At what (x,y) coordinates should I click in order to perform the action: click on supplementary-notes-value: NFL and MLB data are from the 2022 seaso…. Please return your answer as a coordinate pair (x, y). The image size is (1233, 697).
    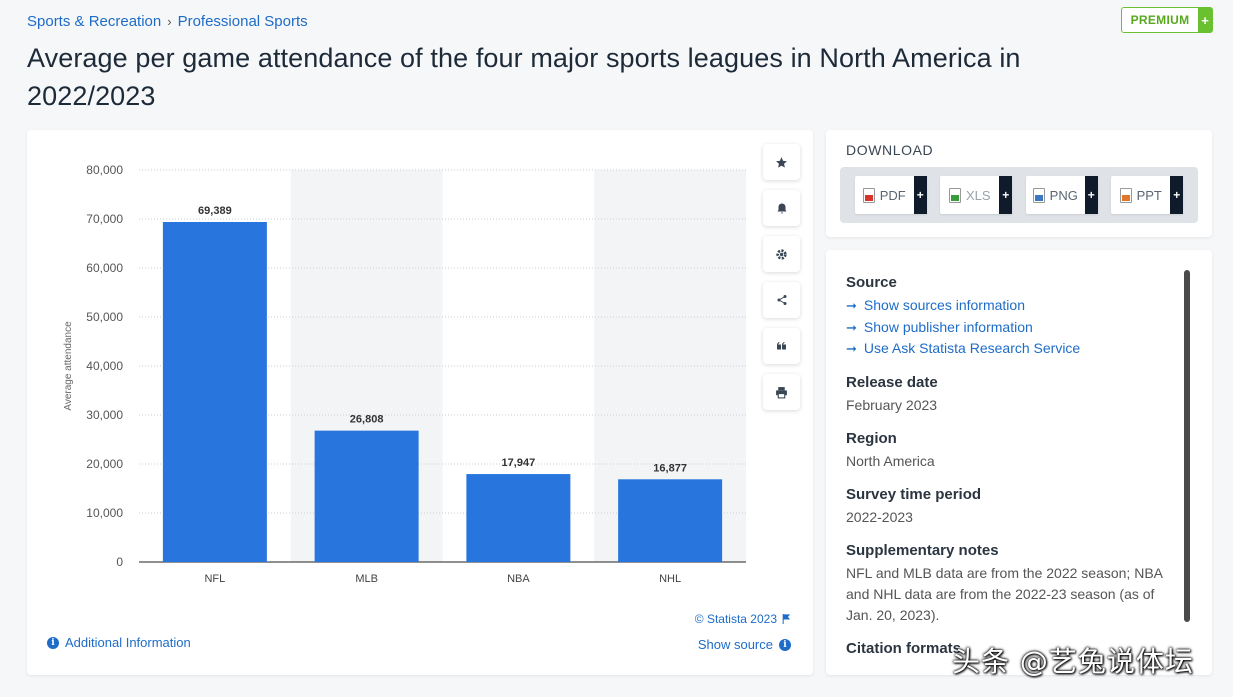
    Looking at the image, I should click on (1004, 593).